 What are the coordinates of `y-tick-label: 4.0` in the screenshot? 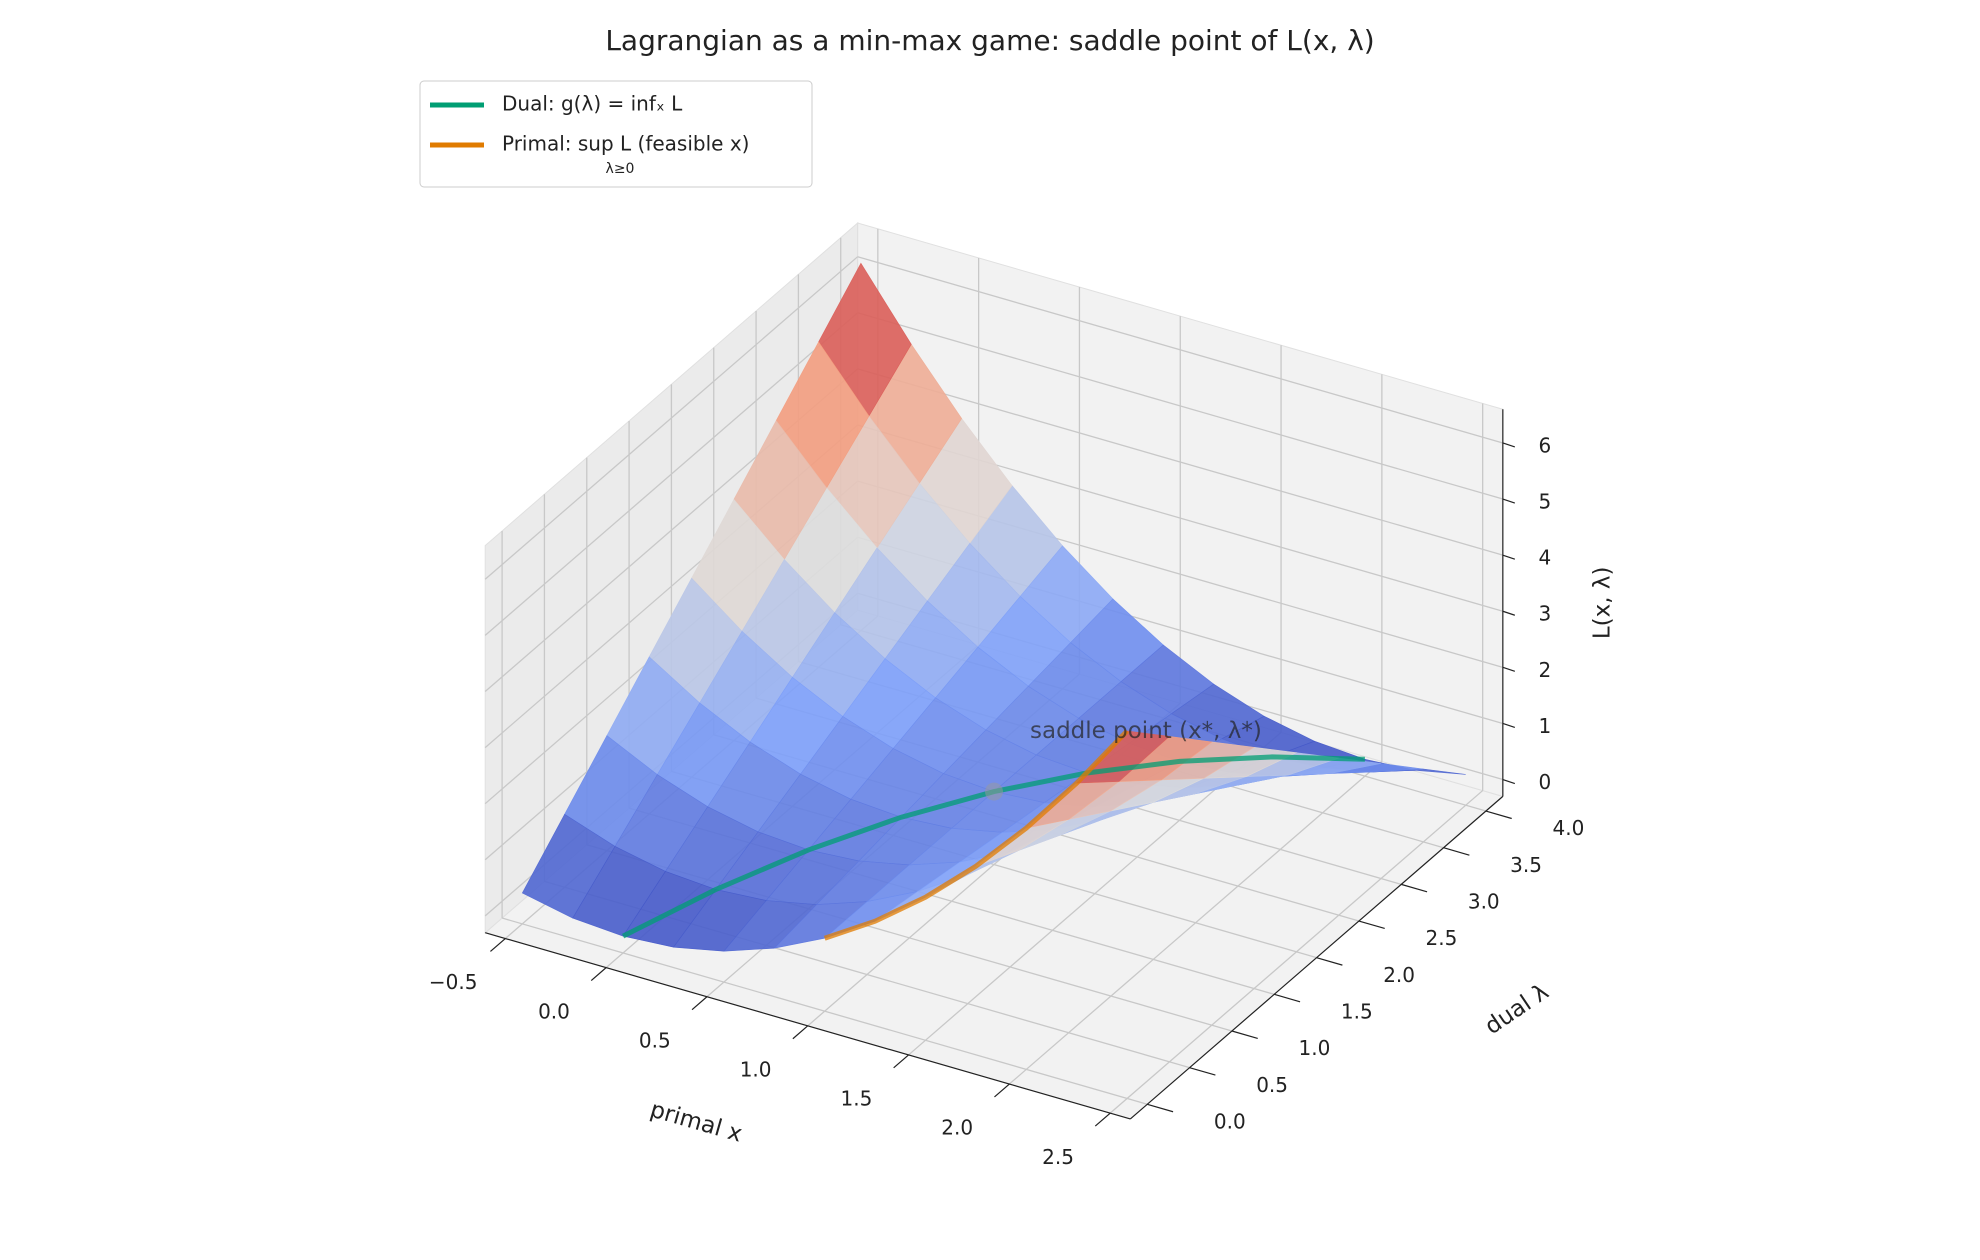 It's located at (1569, 828).